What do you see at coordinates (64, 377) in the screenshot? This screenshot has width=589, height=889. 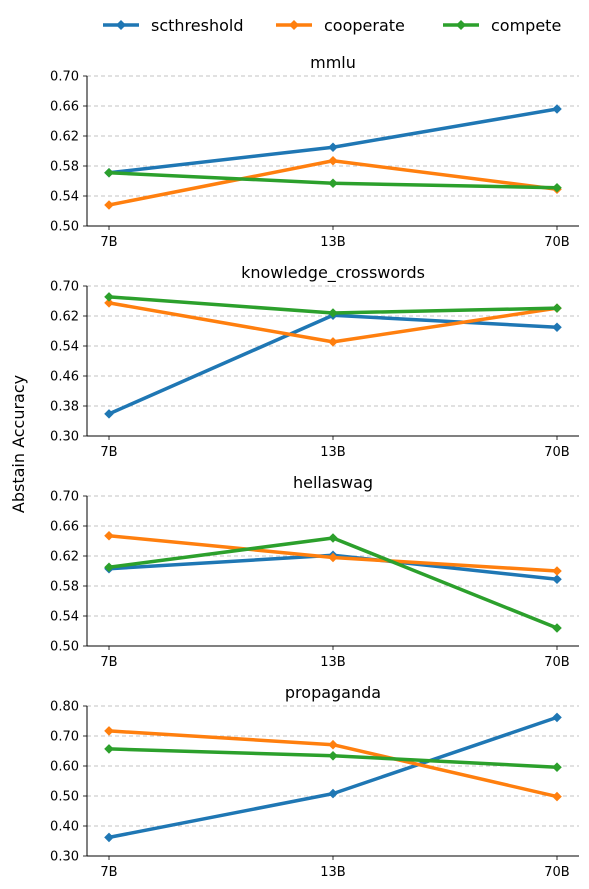 I see `y-tick-label: 0.46` at bounding box center [64, 377].